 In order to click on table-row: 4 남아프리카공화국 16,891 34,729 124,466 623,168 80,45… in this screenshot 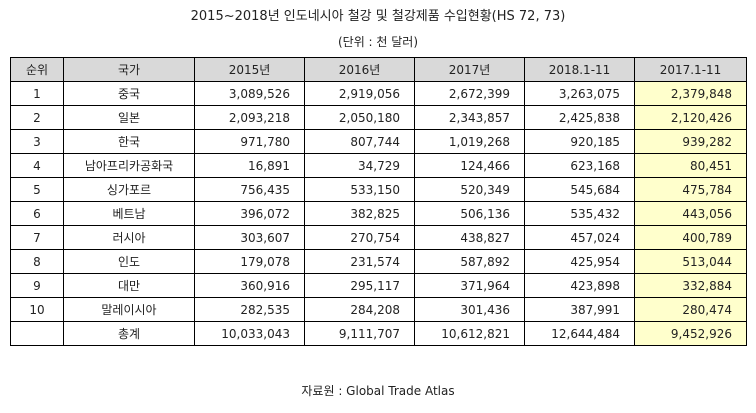, I will do `click(378, 165)`.